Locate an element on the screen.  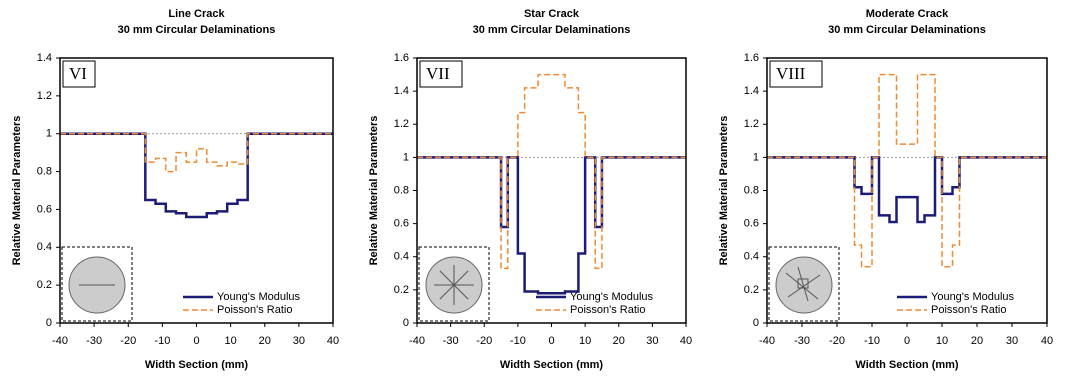
chart-title: Star Crack is located at coordinates (552, 14).